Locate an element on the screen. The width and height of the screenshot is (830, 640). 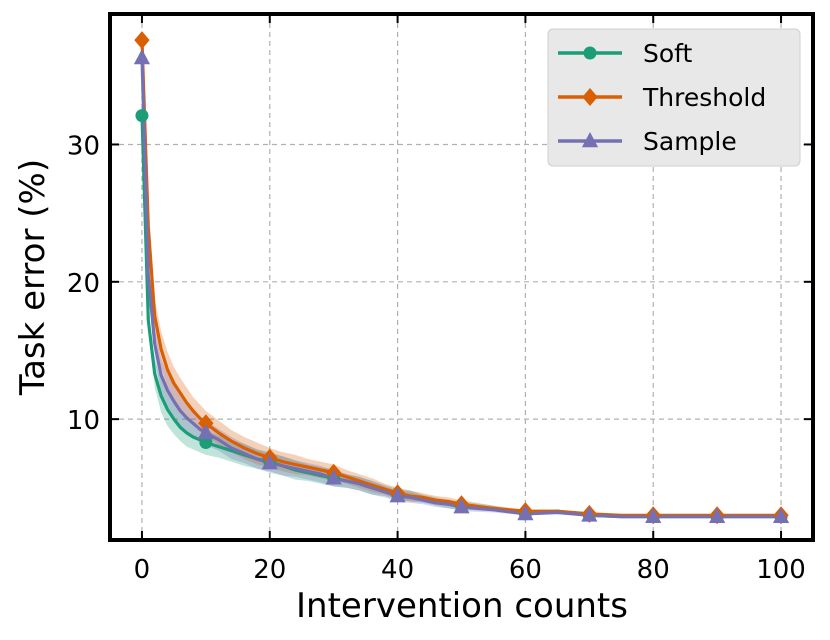
y-tick-label: 30 is located at coordinates (83, 146).